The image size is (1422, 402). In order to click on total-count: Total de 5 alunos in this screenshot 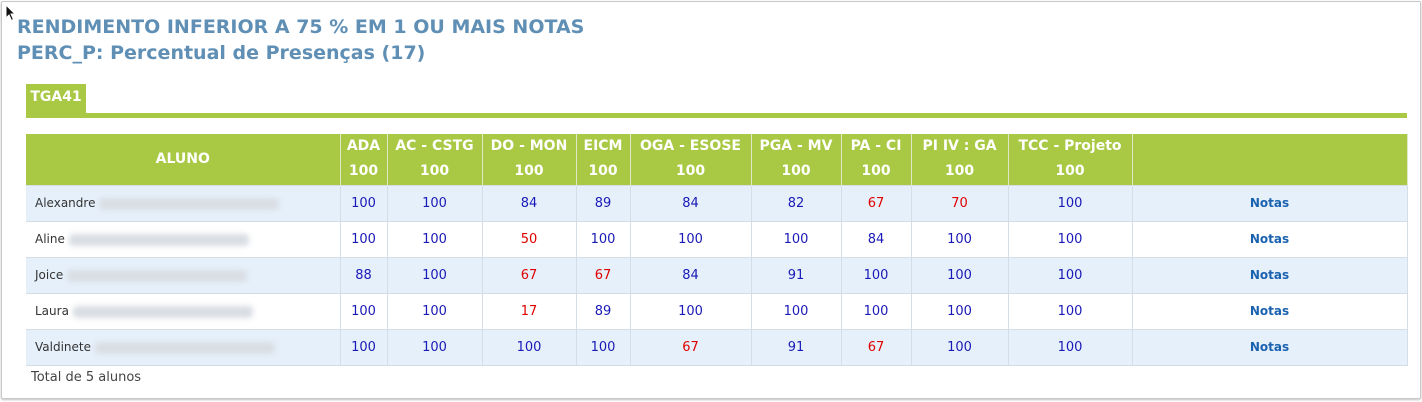, I will do `click(86, 377)`.